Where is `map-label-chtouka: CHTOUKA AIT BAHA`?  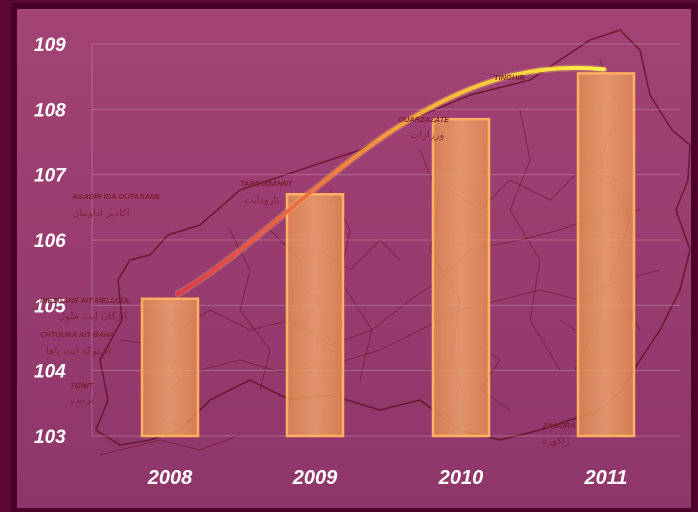 map-label-chtouka: CHTOUKA AIT BAHA is located at coordinates (77, 334).